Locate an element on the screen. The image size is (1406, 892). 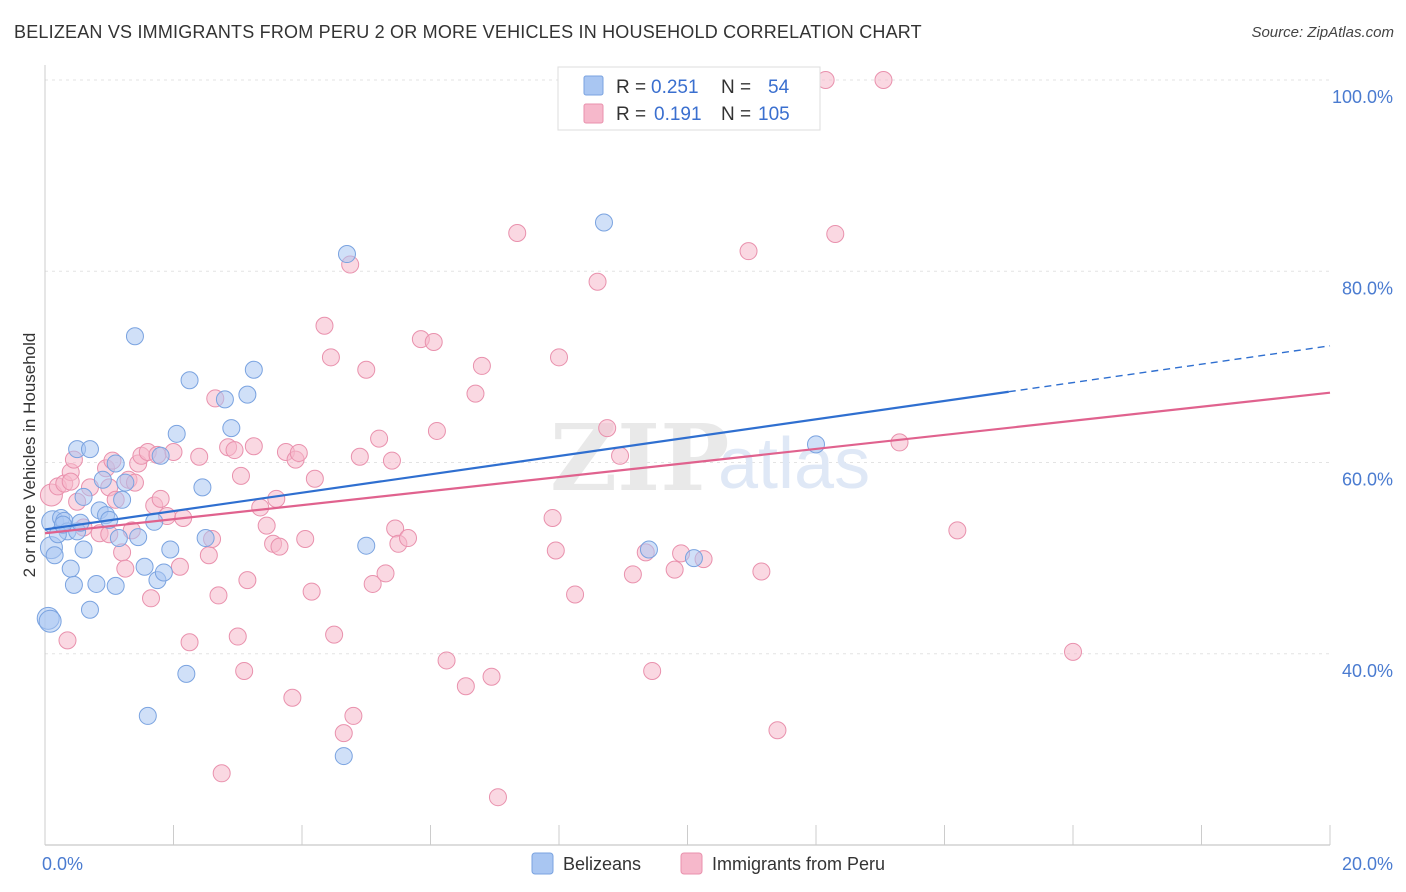
legend-r-label-2: R = is located at coordinates (631, 114).